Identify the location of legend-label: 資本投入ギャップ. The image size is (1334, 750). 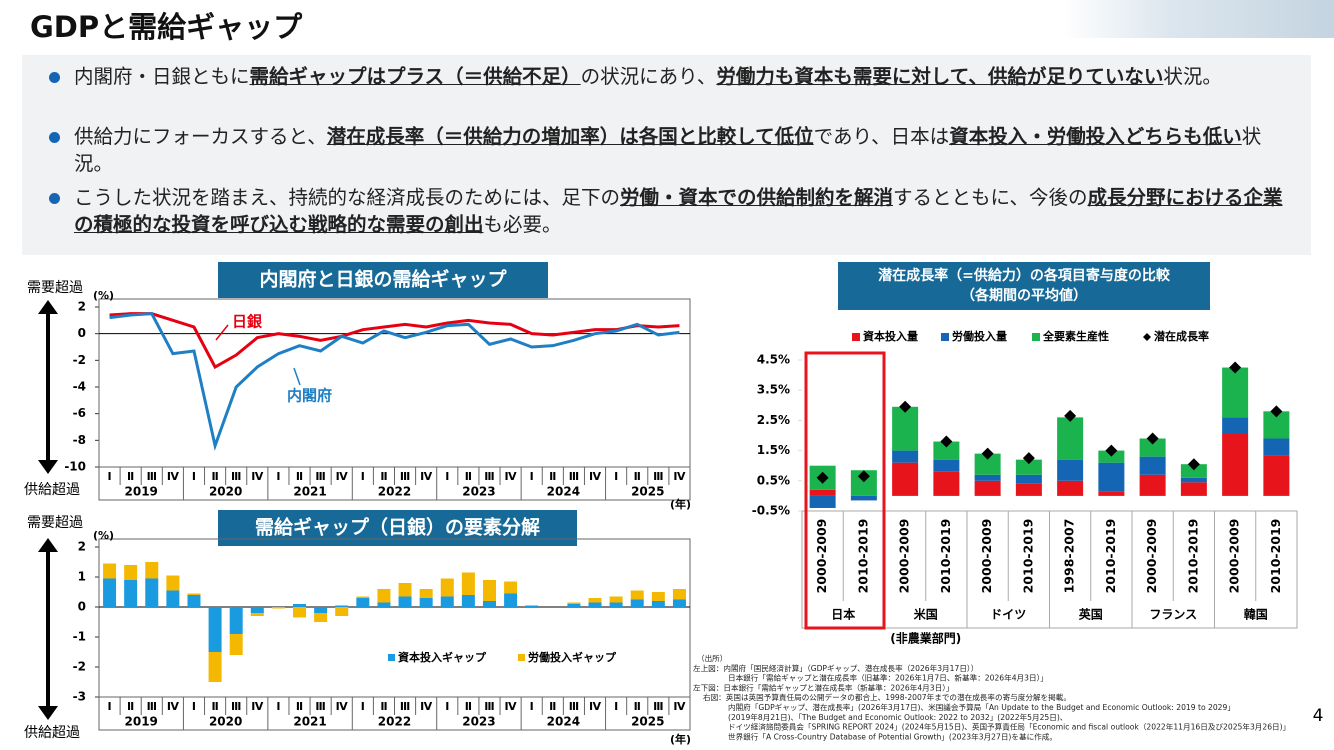
(442, 657).